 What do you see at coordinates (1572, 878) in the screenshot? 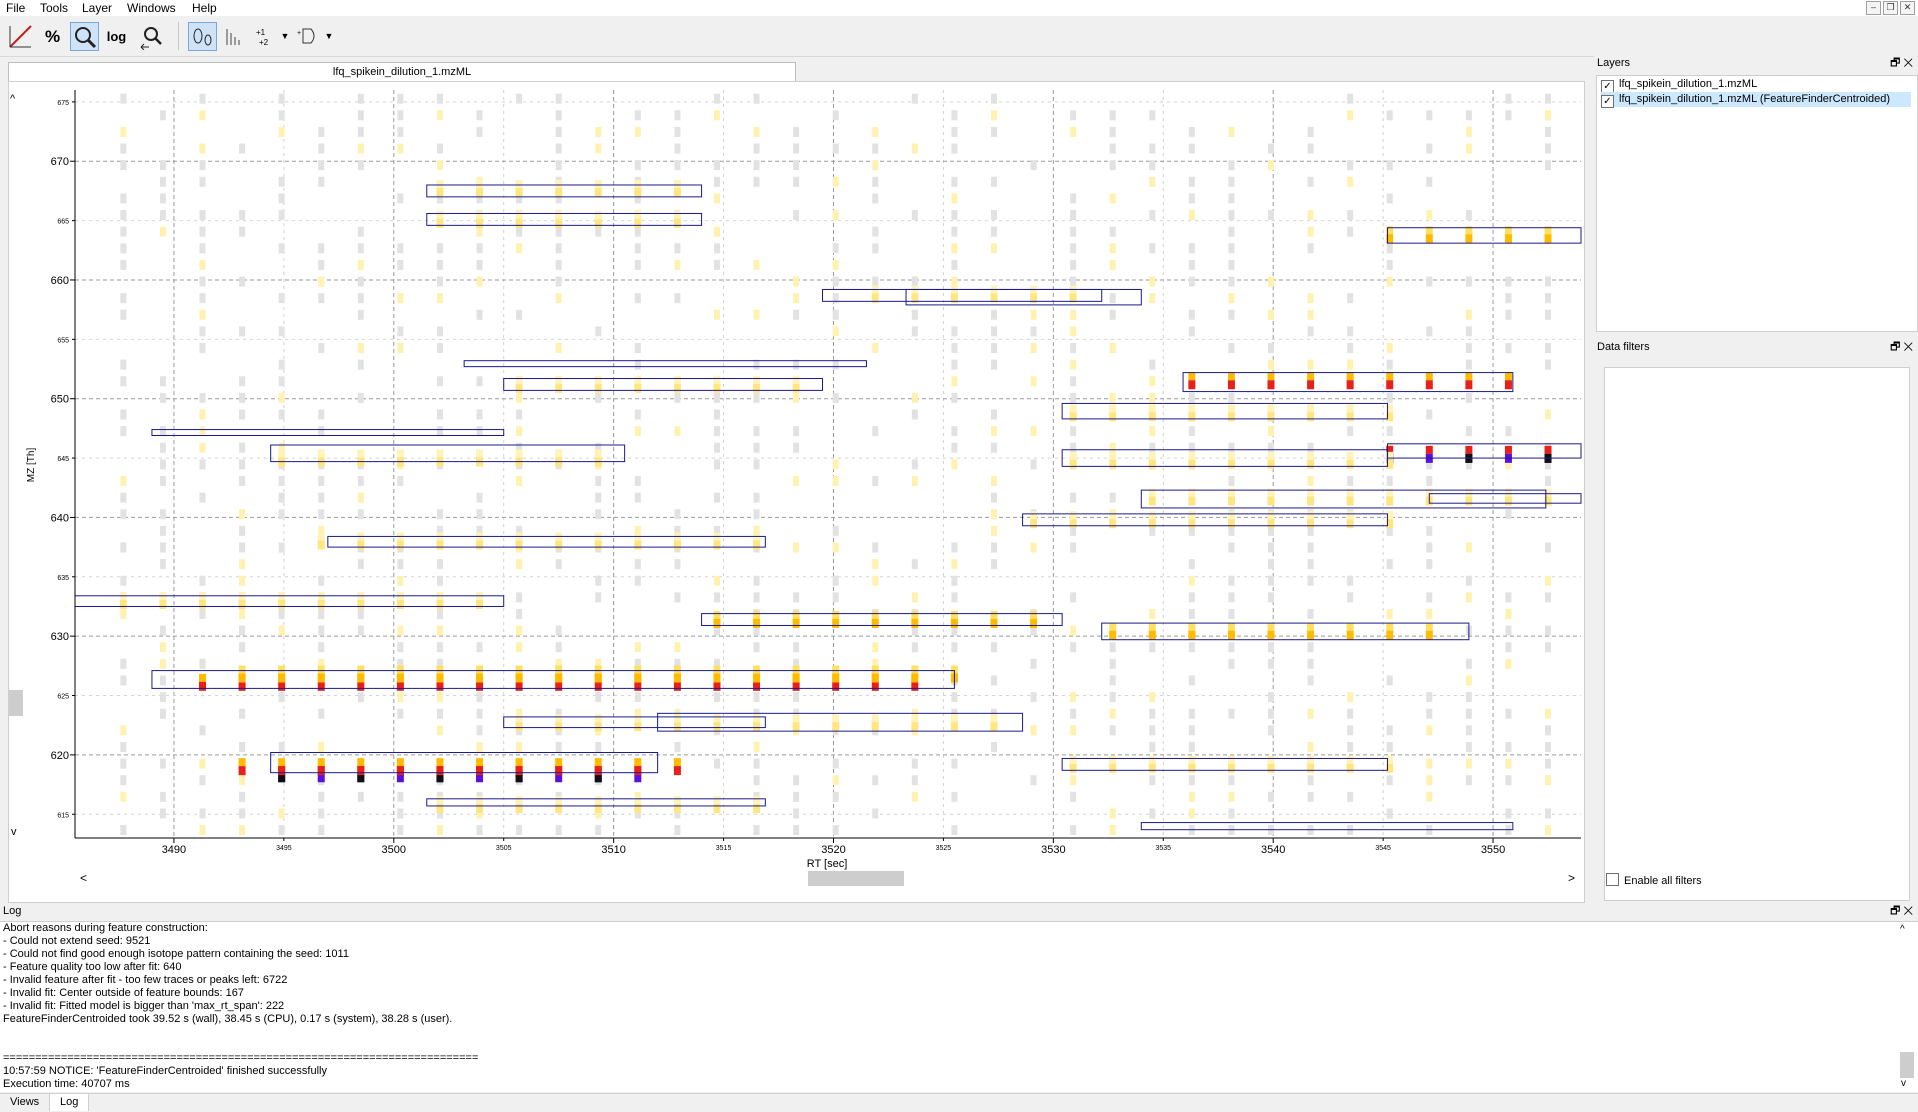
I see `scroll-right-arrow: >` at bounding box center [1572, 878].